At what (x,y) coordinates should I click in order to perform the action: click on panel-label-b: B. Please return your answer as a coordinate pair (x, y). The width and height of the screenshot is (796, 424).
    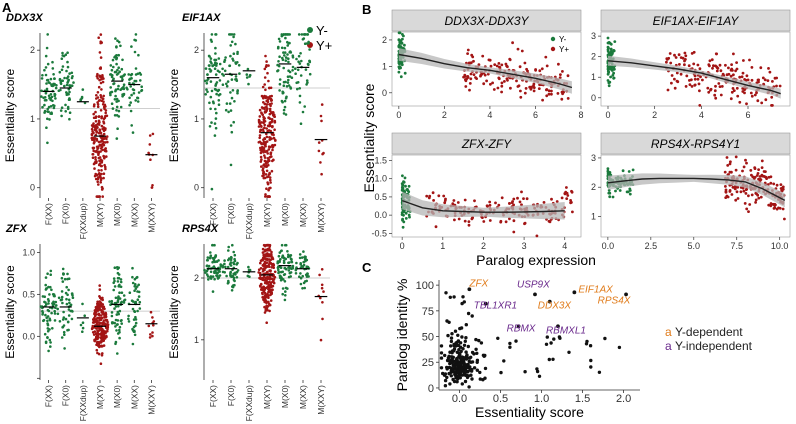
    Looking at the image, I should click on (366, 9).